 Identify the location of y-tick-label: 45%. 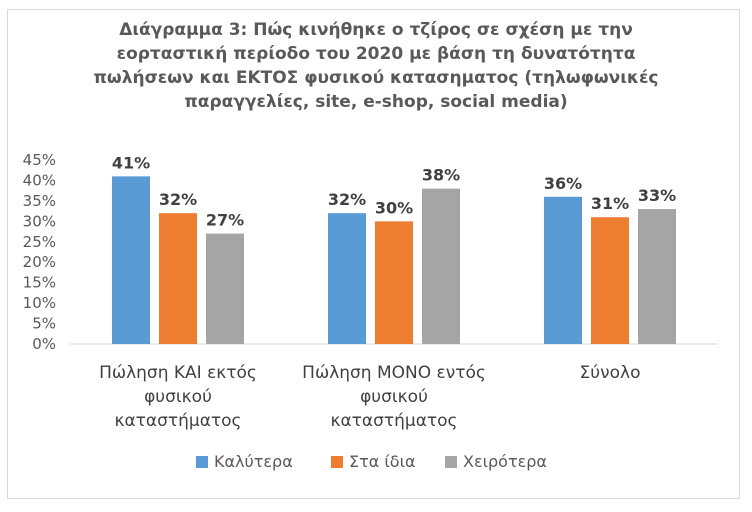
(39, 160).